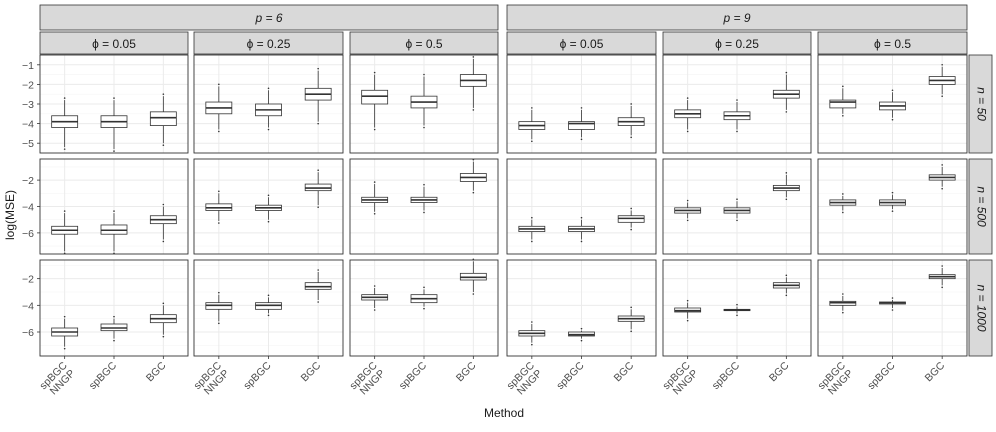 Image resolution: width=996 pixels, height=432 pixels. Describe the element at coordinates (28, 105) in the screenshot. I see `y-tick-label: −3` at that location.